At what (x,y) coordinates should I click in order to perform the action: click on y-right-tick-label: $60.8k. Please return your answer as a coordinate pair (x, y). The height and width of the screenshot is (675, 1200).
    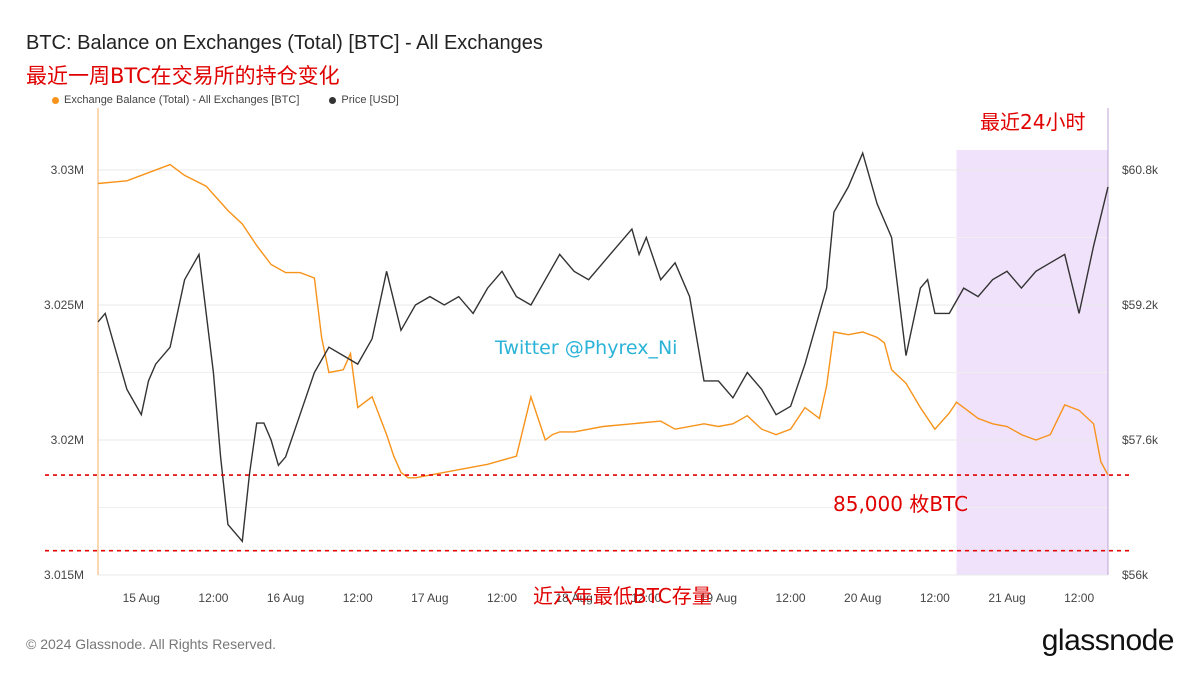
    Looking at the image, I should click on (1140, 170).